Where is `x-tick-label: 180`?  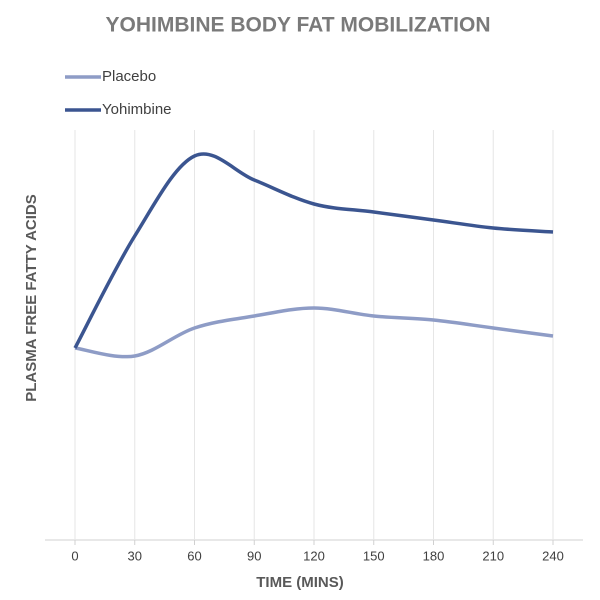 x-tick-label: 180 is located at coordinates (434, 555).